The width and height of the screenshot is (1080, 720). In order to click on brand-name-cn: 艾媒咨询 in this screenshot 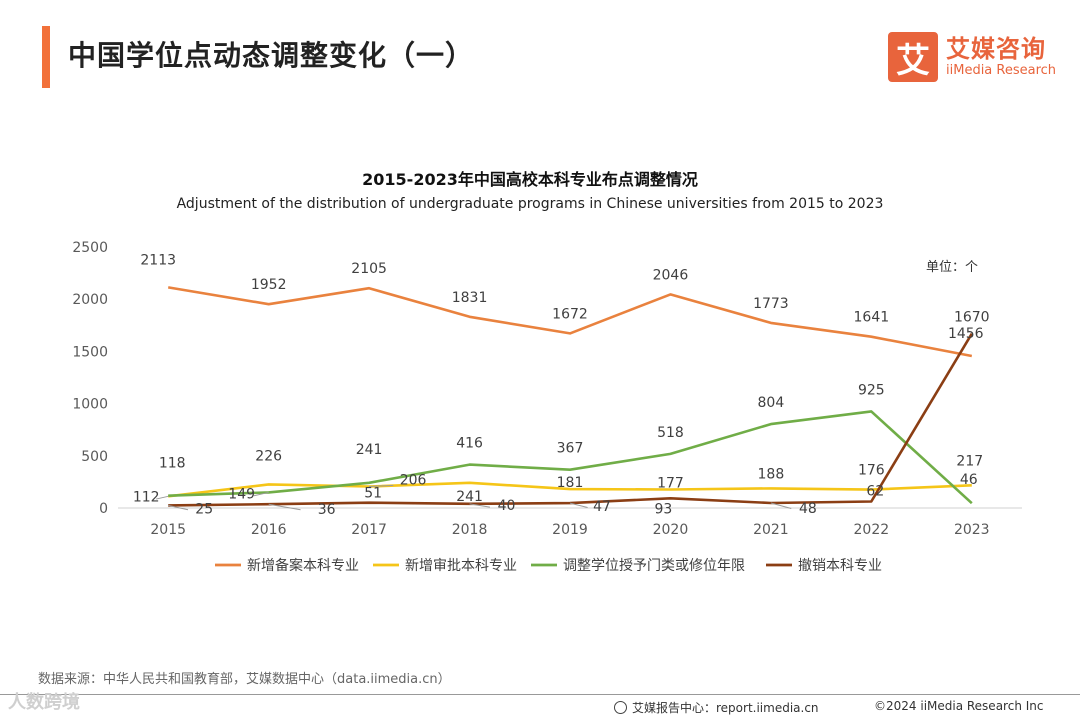, I will do `click(996, 49)`.